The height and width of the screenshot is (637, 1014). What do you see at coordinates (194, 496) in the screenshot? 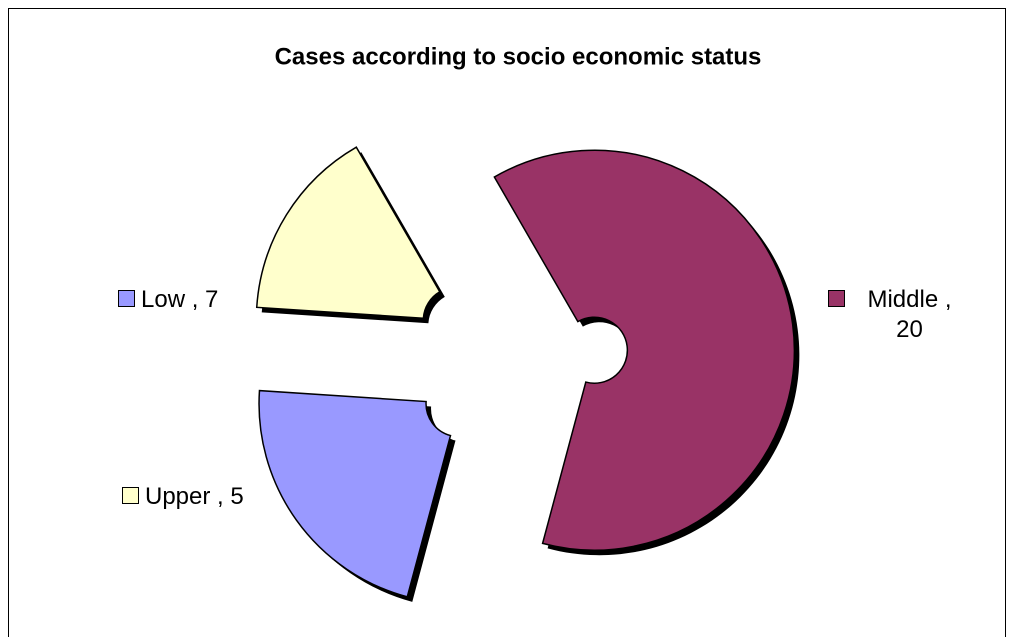
I see `data-label-text: Upper , 5` at bounding box center [194, 496].